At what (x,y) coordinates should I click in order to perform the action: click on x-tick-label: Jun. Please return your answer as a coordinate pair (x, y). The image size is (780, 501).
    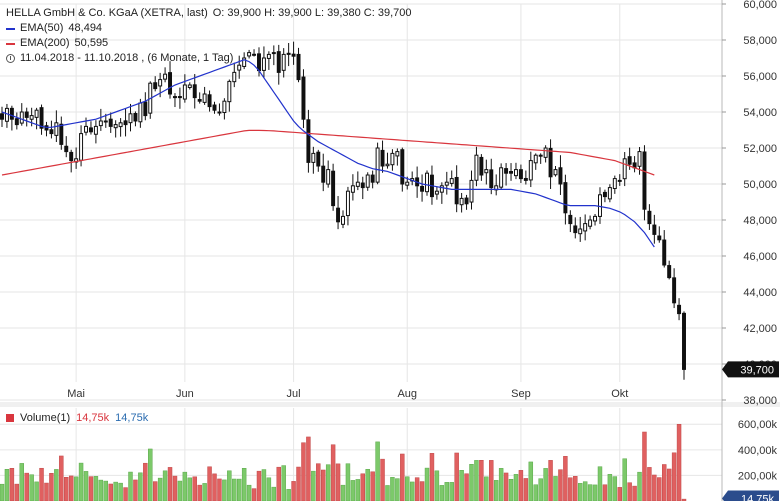
    Looking at the image, I should click on (185, 394).